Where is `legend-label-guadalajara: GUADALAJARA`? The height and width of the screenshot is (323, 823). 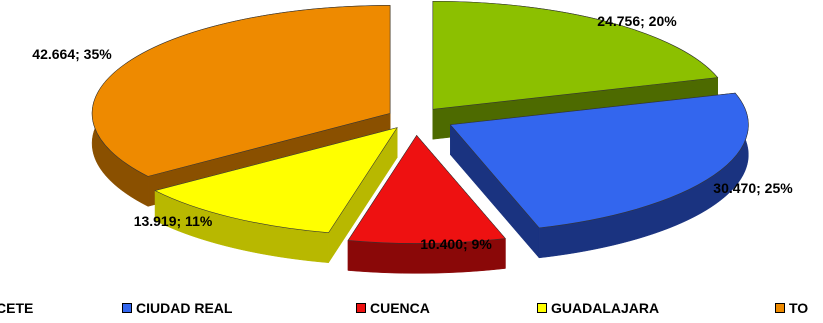
legend-label-guadalajara: GUADALAJARA is located at coordinates (605, 308).